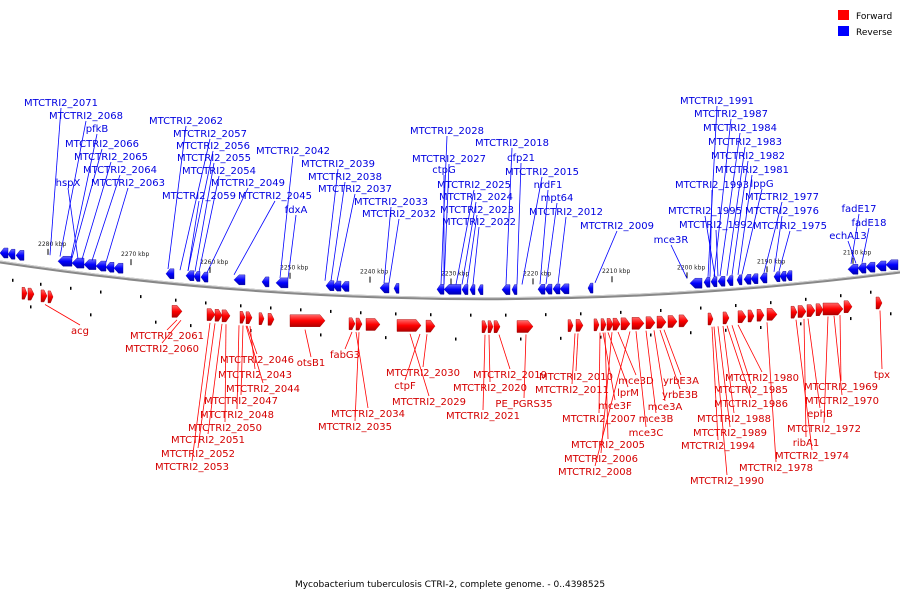  I want to click on forward-gene-label: MTCTRI2_1980, so click(762, 378).